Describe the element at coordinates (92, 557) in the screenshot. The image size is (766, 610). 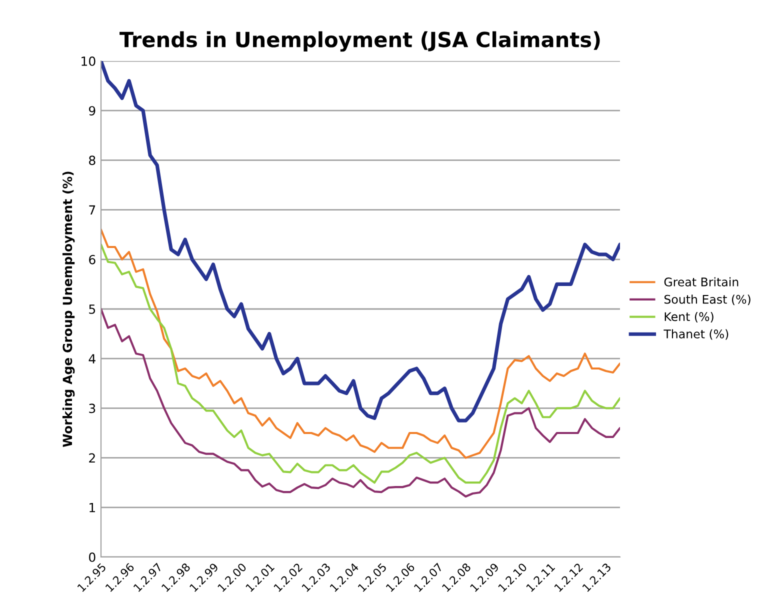
I see `y-tick-label: 0` at that location.